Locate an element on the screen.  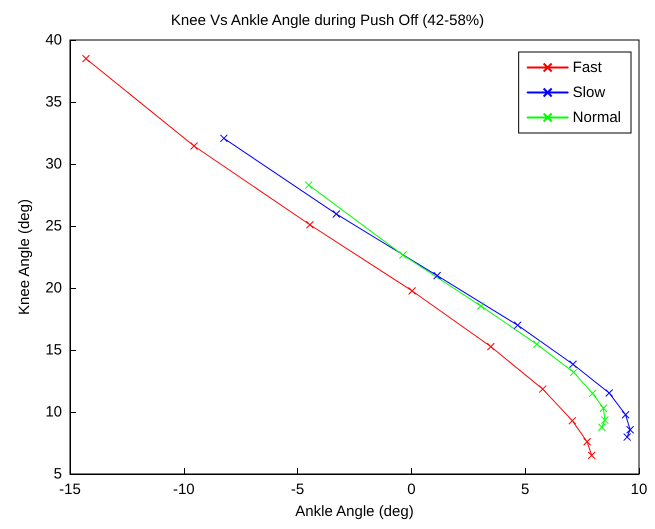
chart-title: Knee Vs Ankle Angle during Push Off (42-58%) is located at coordinates (327, 20).